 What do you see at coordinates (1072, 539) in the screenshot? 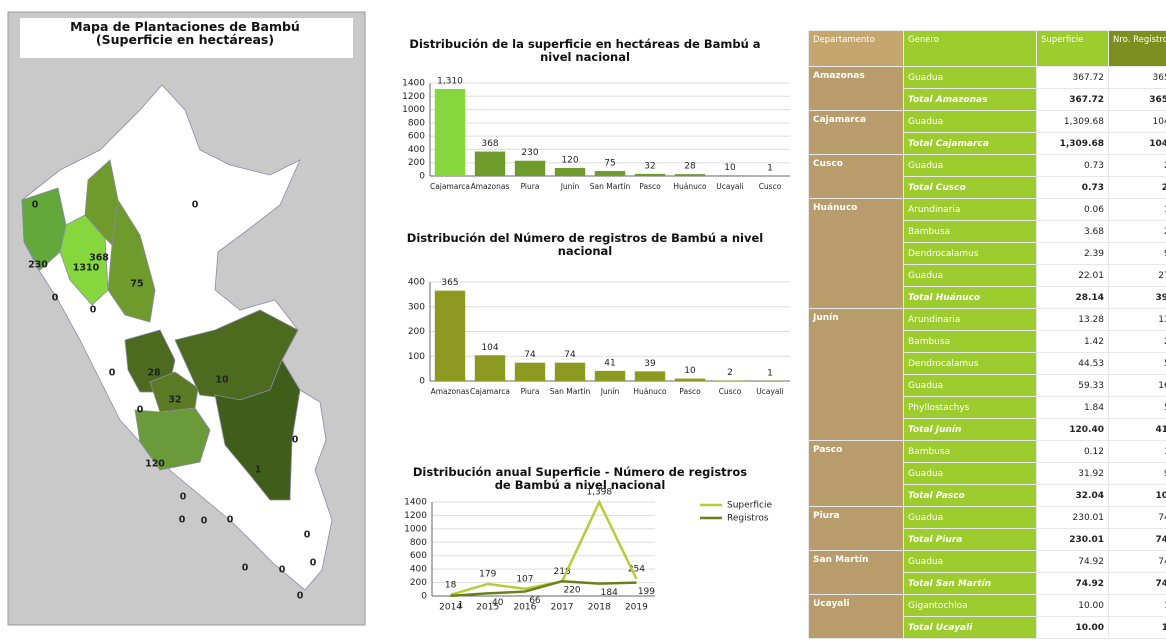
I see `area-cell: 230.01` at bounding box center [1072, 539].